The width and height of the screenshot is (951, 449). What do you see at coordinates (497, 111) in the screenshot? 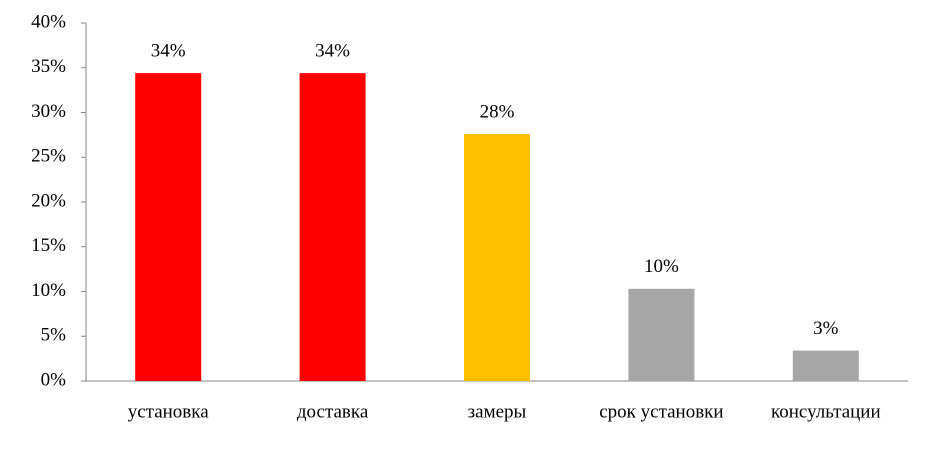
I see `value-label: 28%` at bounding box center [497, 111].